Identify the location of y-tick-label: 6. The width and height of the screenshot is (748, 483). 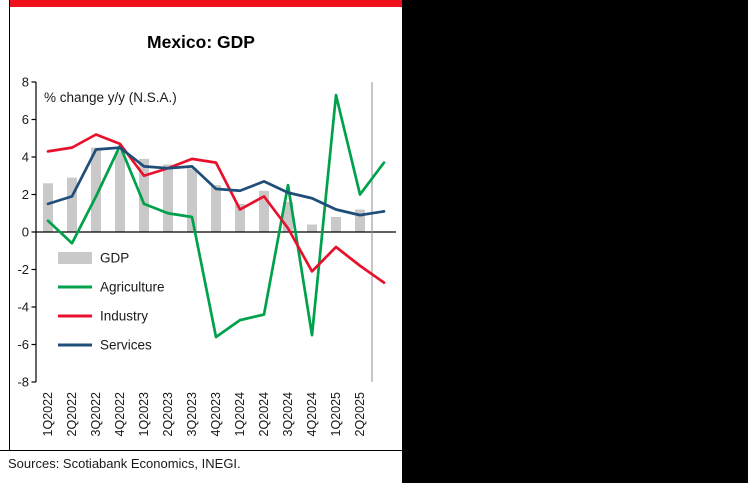
(25, 119).